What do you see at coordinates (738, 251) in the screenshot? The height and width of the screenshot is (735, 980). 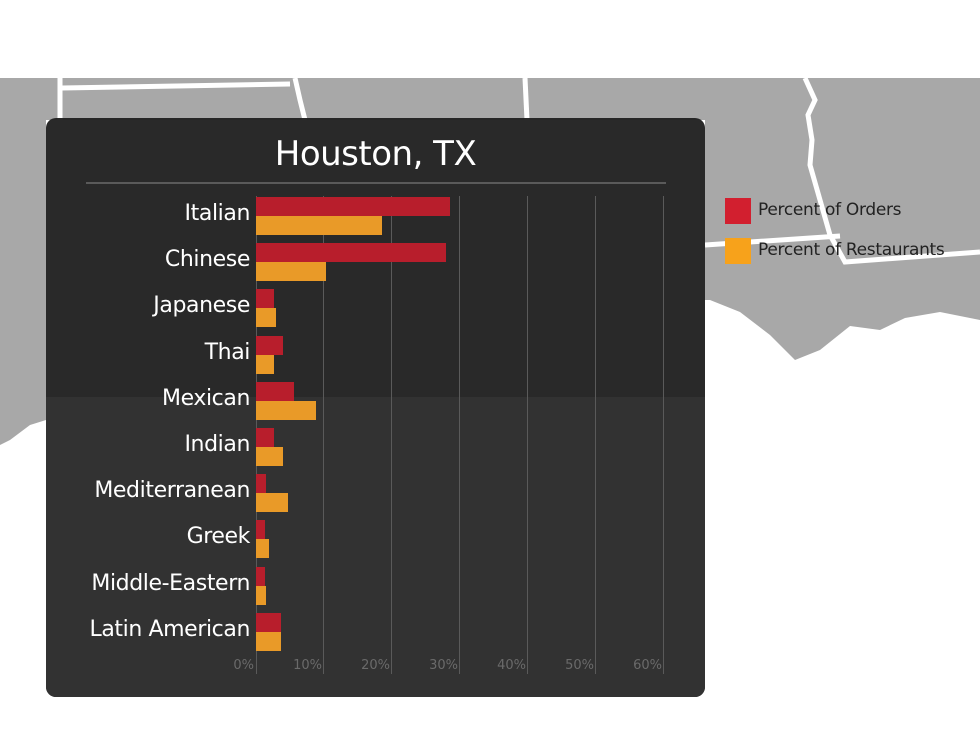 I see `legend-swatch-restaurants` at bounding box center [738, 251].